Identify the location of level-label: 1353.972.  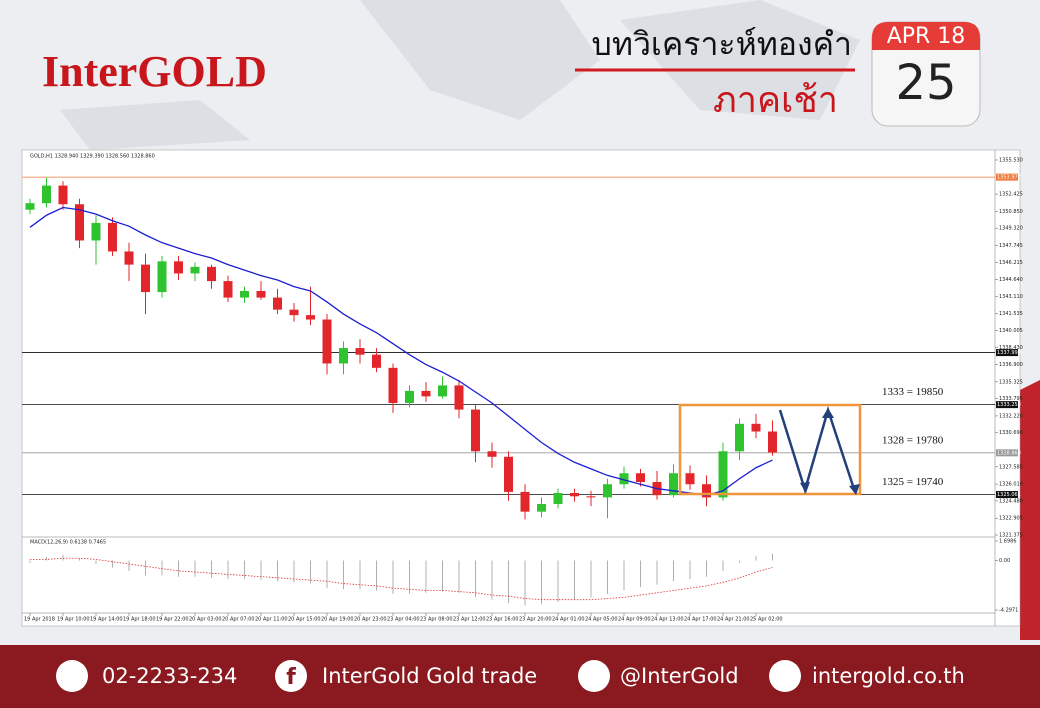
(1009, 178).